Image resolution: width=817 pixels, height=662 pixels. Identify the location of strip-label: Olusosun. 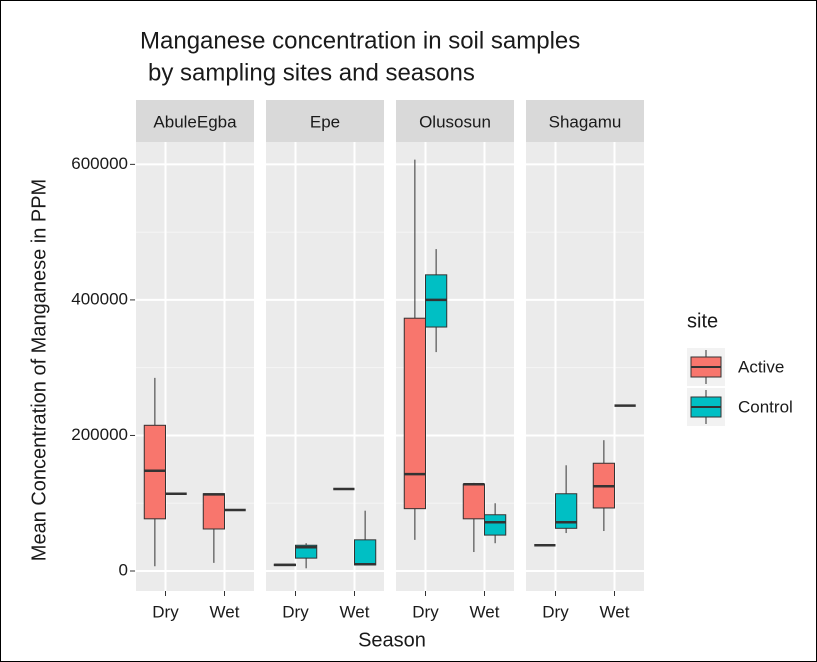
(455, 121).